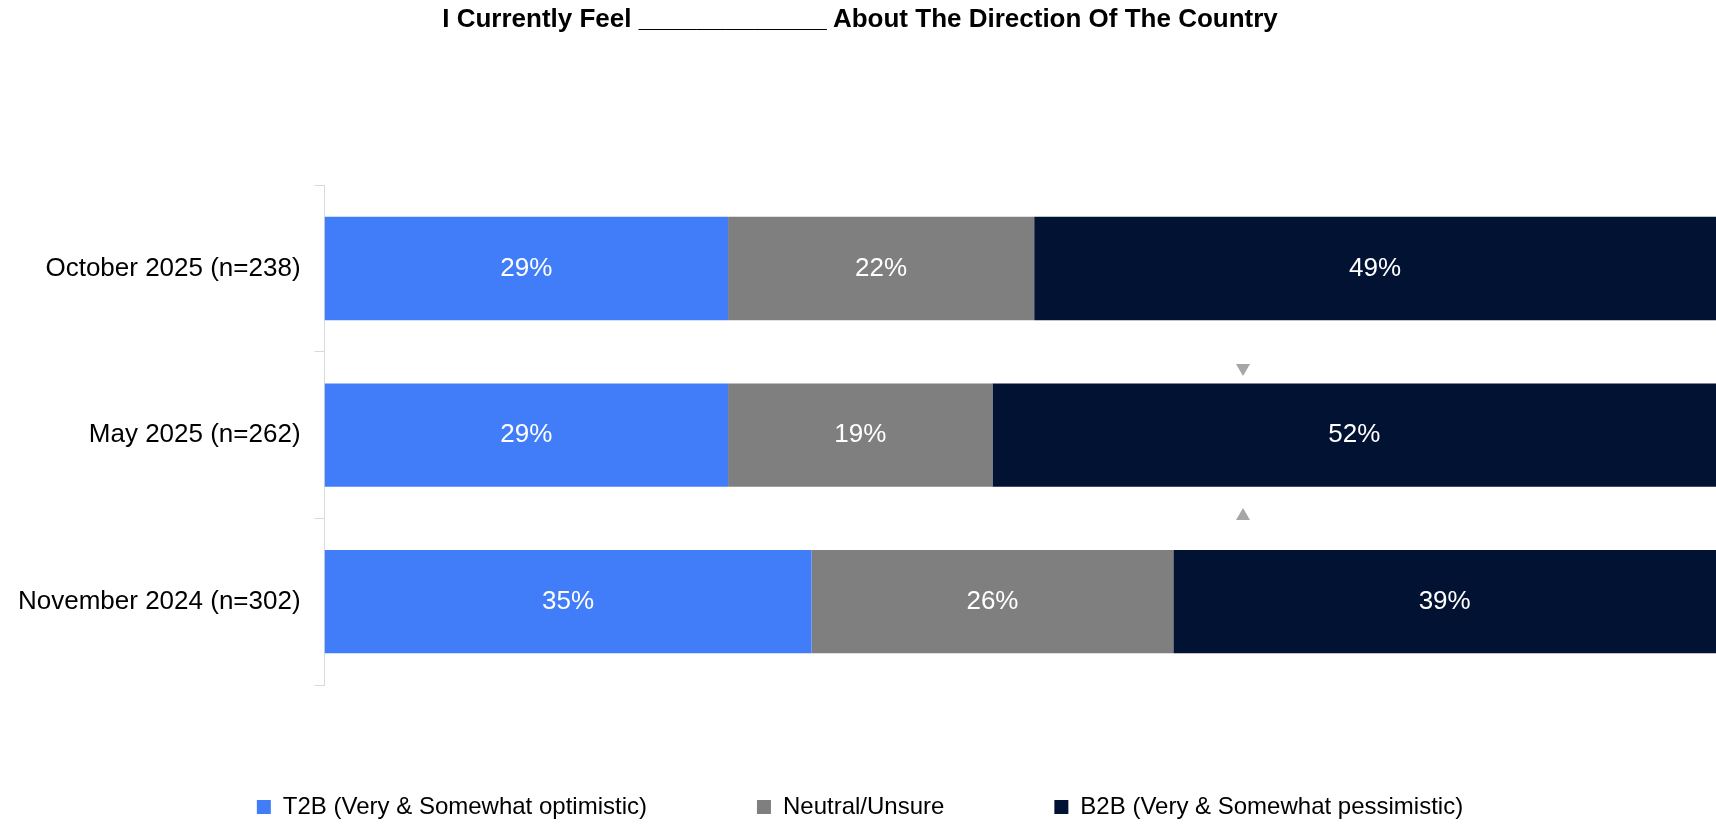 The width and height of the screenshot is (1716, 839). I want to click on data-label: 22%, so click(881, 266).